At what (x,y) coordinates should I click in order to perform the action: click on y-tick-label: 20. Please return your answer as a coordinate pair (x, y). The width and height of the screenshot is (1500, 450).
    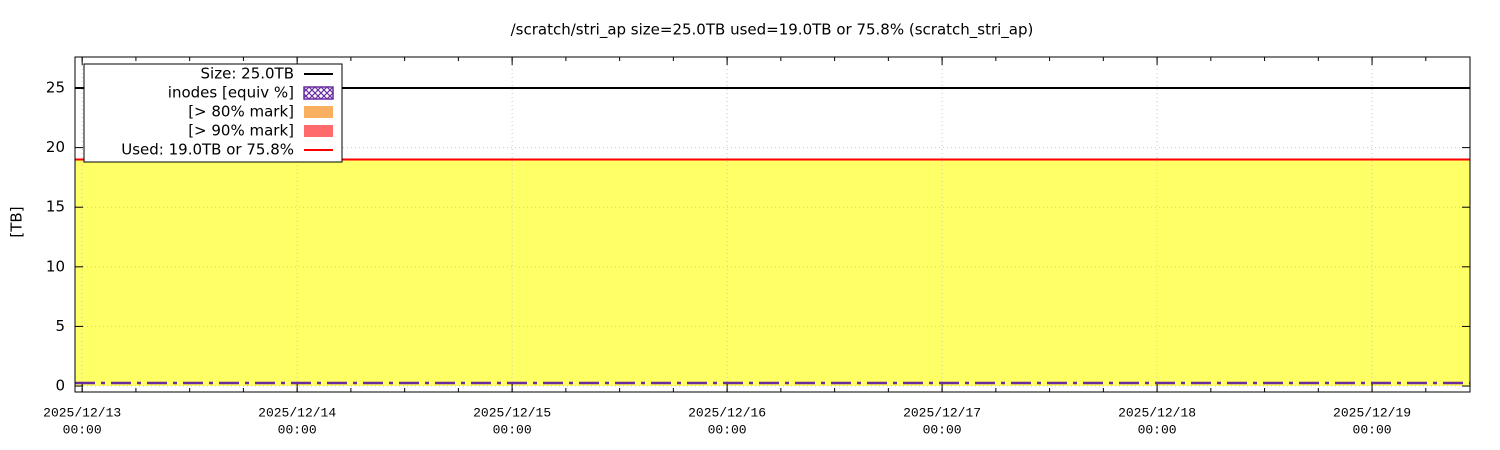
    Looking at the image, I should click on (55, 147).